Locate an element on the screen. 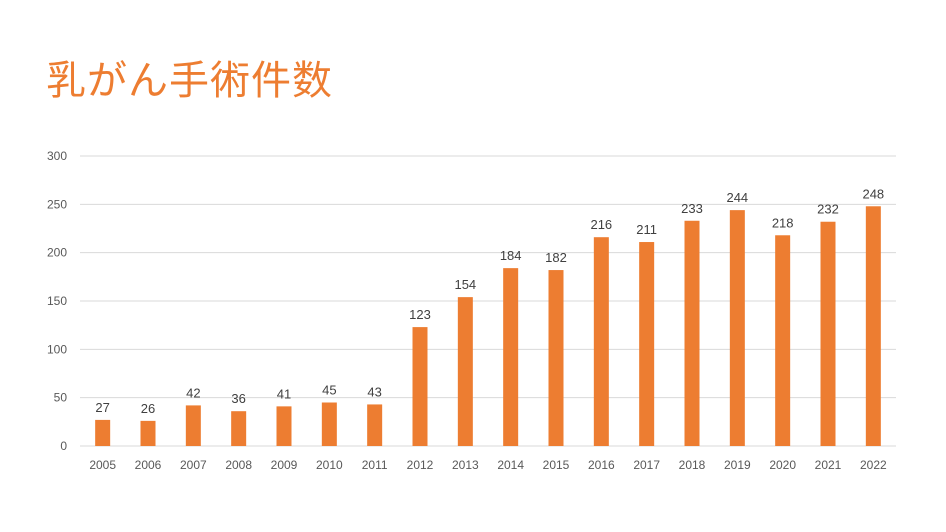 The image size is (946, 532). bar-2020 is located at coordinates (783, 340).